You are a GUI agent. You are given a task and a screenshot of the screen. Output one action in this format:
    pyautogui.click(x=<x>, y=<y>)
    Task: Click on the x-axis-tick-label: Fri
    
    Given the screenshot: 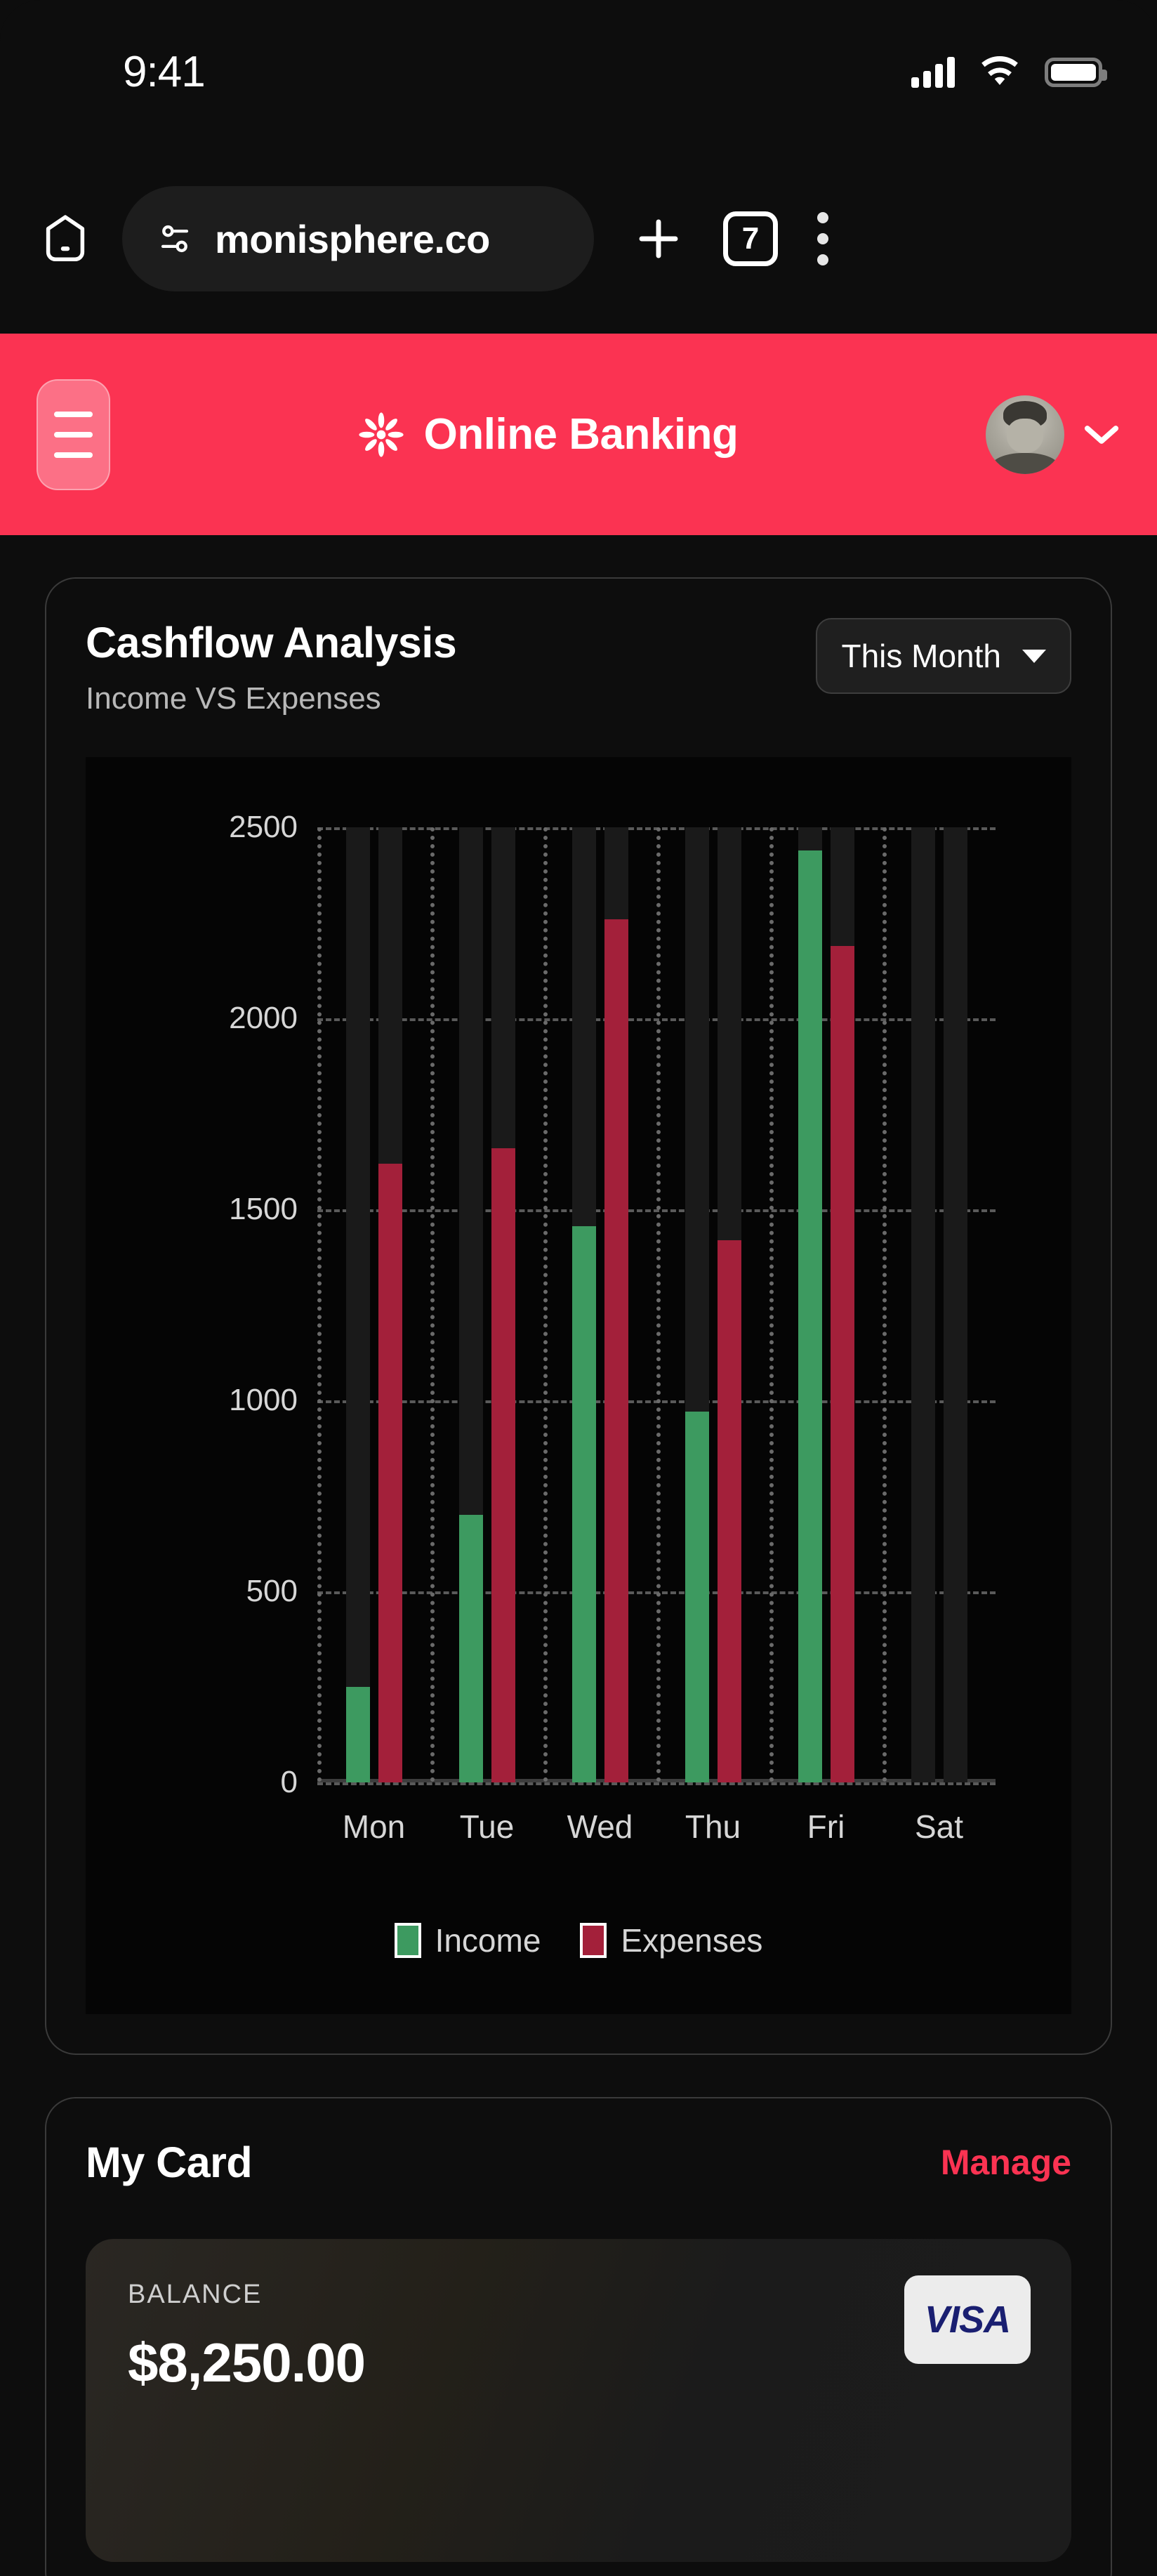 What is the action you would take?
    pyautogui.click(x=826, y=1826)
    